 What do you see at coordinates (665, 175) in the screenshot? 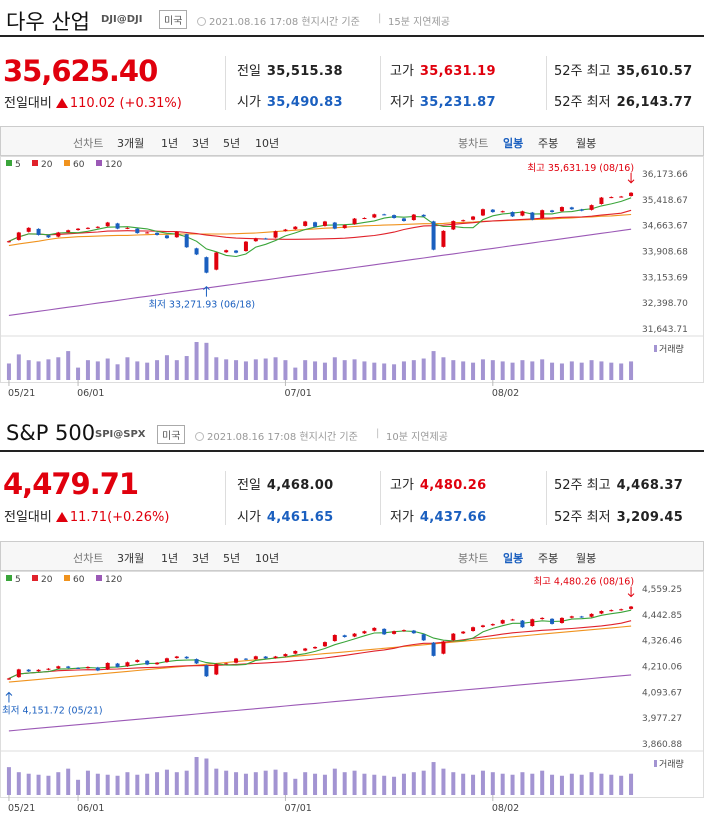
I see `y-tick-label: 36,173.66` at bounding box center [665, 175].